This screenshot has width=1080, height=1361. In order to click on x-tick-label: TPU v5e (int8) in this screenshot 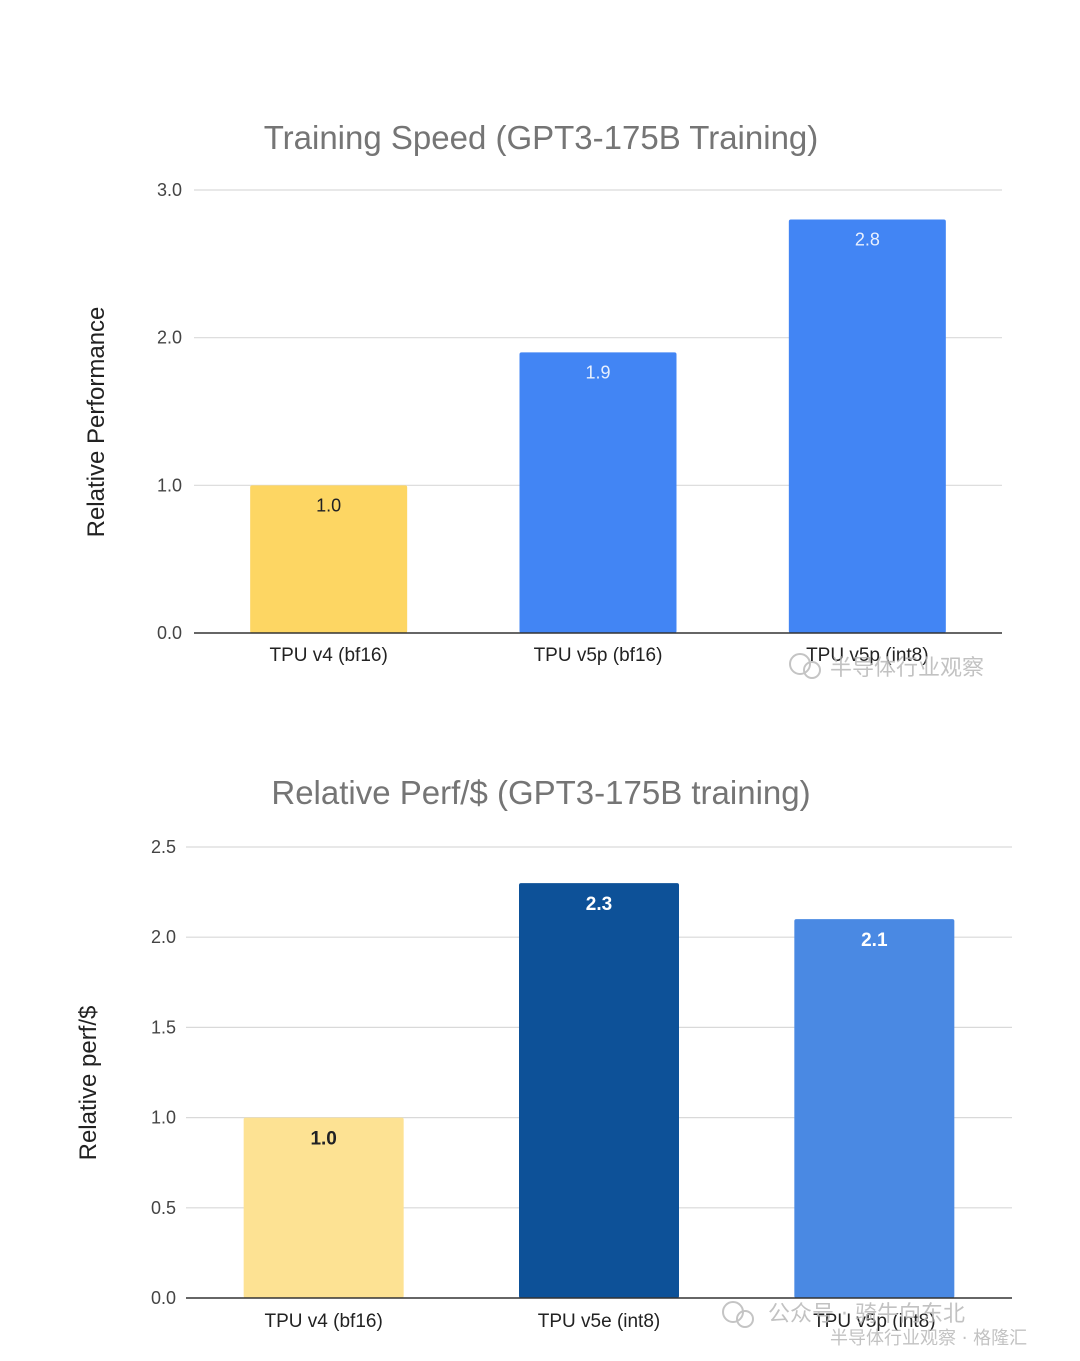, I will do `click(599, 1321)`.